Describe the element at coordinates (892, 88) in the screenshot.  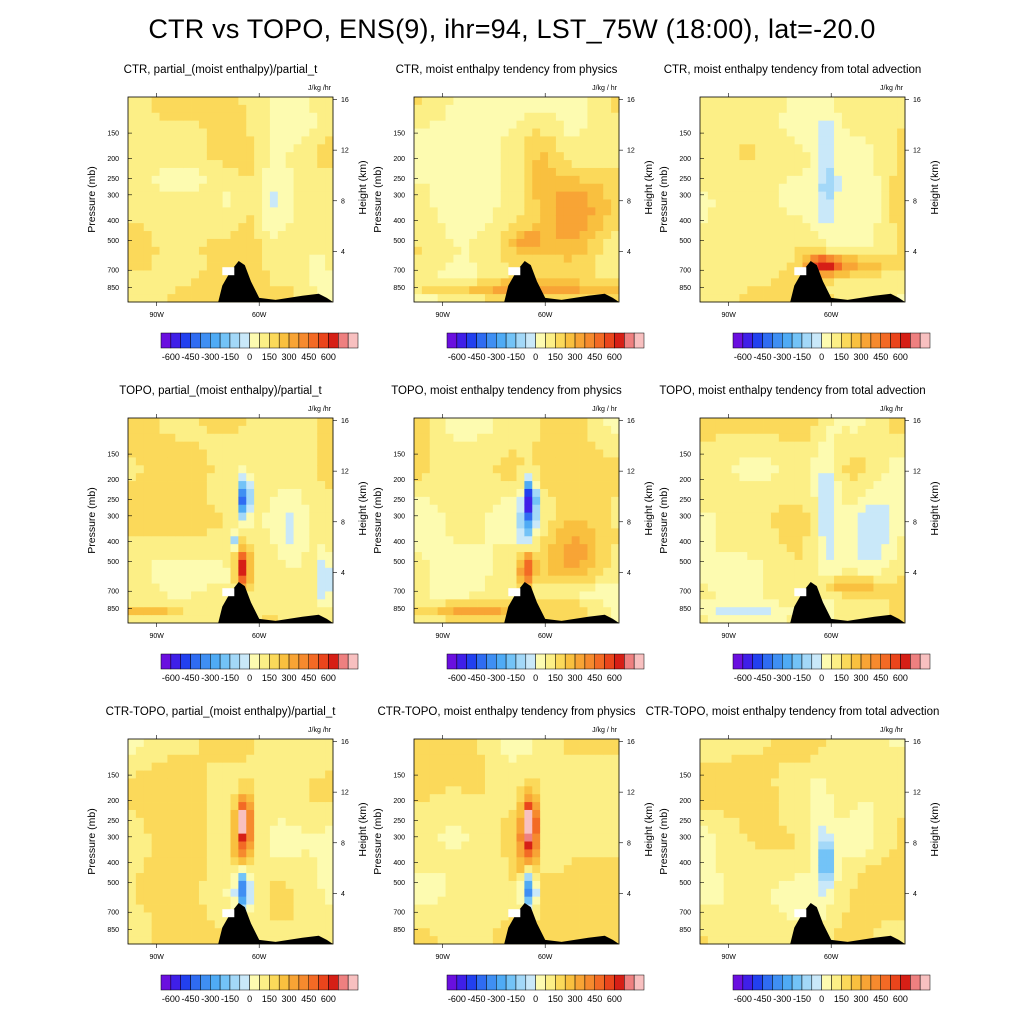
I see `units-label: J/kg /hr` at that location.